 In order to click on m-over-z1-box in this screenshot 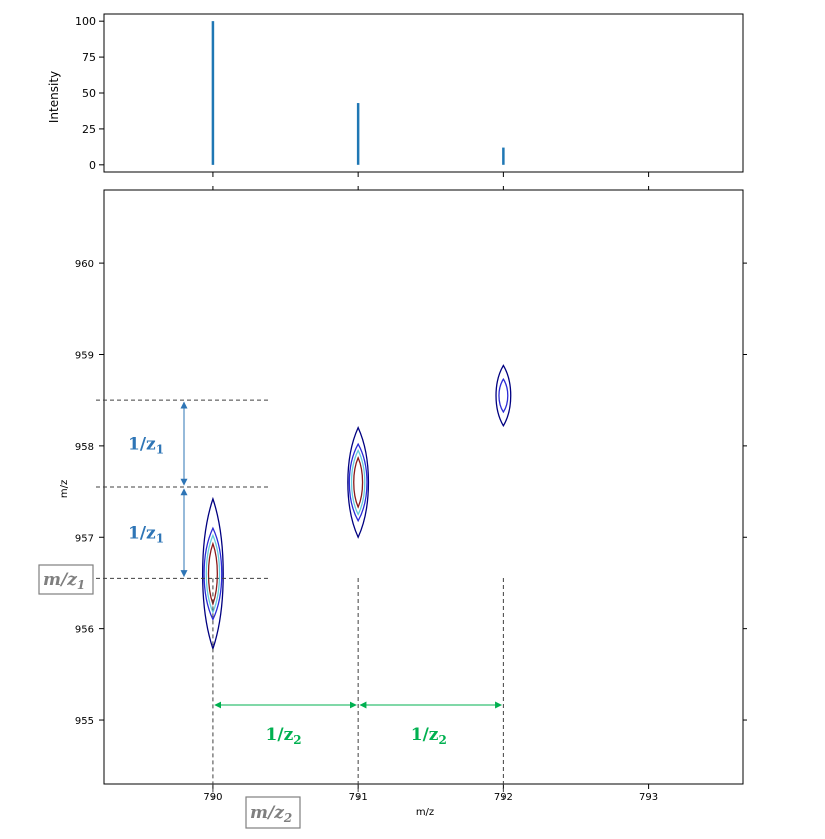, I will do `click(66, 579)`.